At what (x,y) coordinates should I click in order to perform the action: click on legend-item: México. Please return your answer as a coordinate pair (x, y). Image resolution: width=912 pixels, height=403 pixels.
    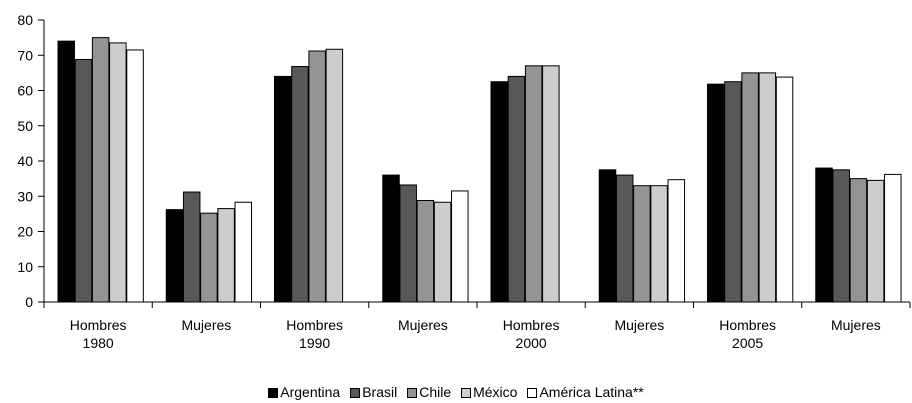
    Looking at the image, I should click on (489, 392).